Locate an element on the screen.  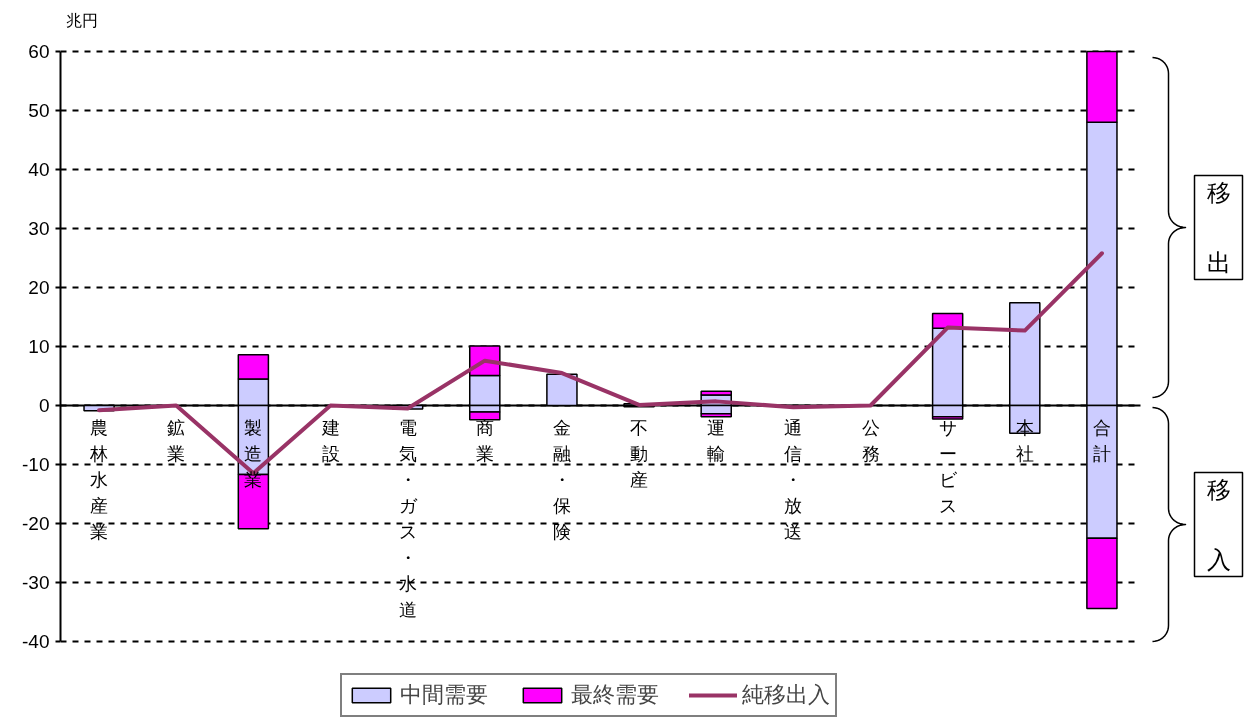
x-tick-label: 電気・ガス・水道 is located at coordinates (408, 518).